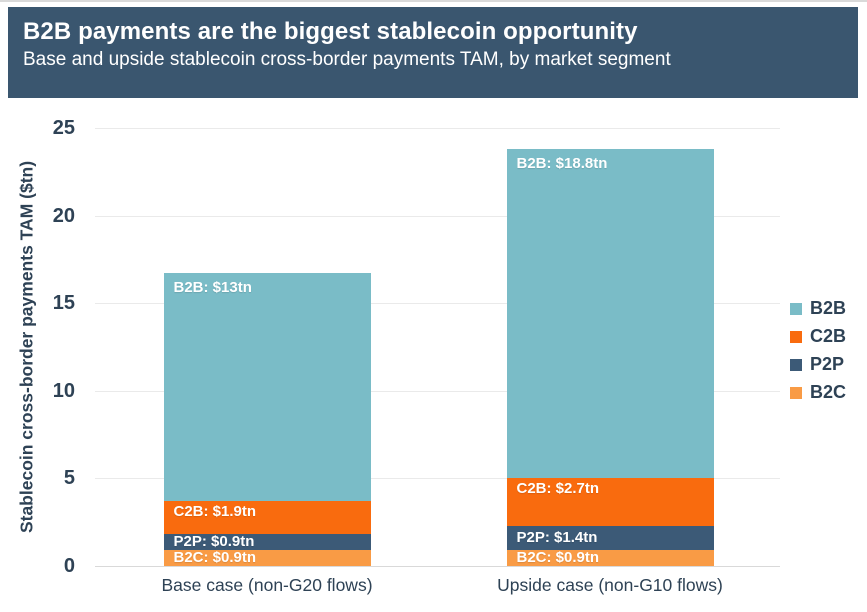  I want to click on legend-item: C2B, so click(818, 336).